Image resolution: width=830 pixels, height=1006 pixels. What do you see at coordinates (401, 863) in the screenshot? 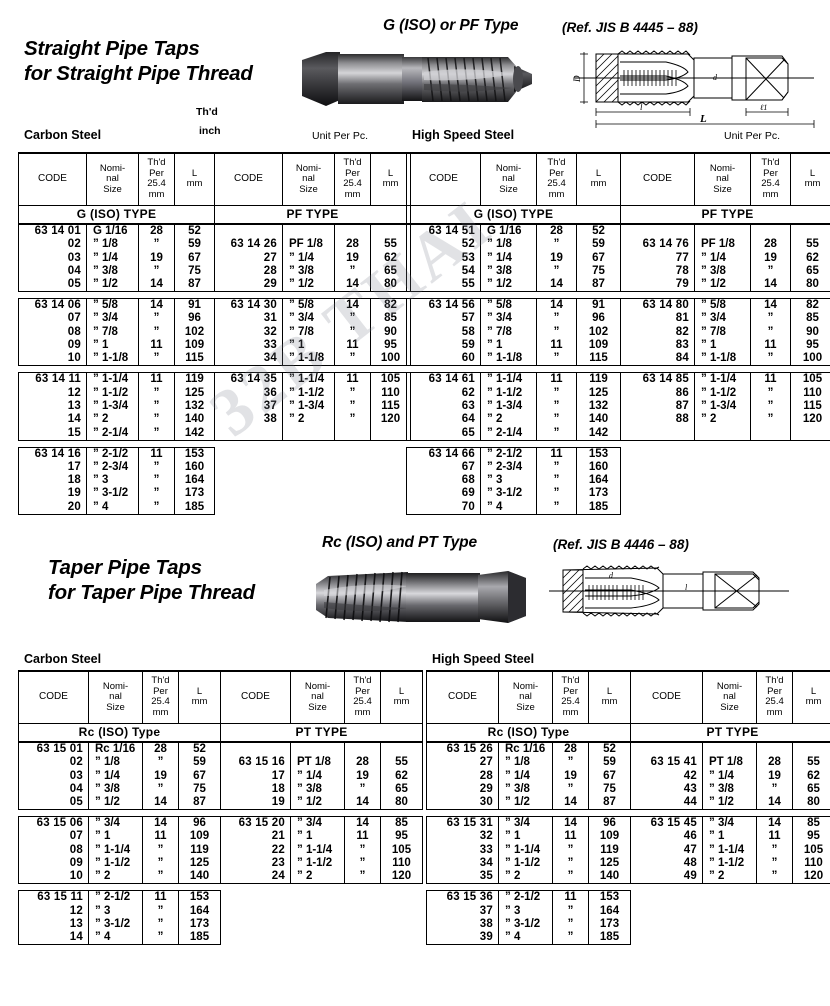
I see `cell-l: 110` at bounding box center [401, 863].